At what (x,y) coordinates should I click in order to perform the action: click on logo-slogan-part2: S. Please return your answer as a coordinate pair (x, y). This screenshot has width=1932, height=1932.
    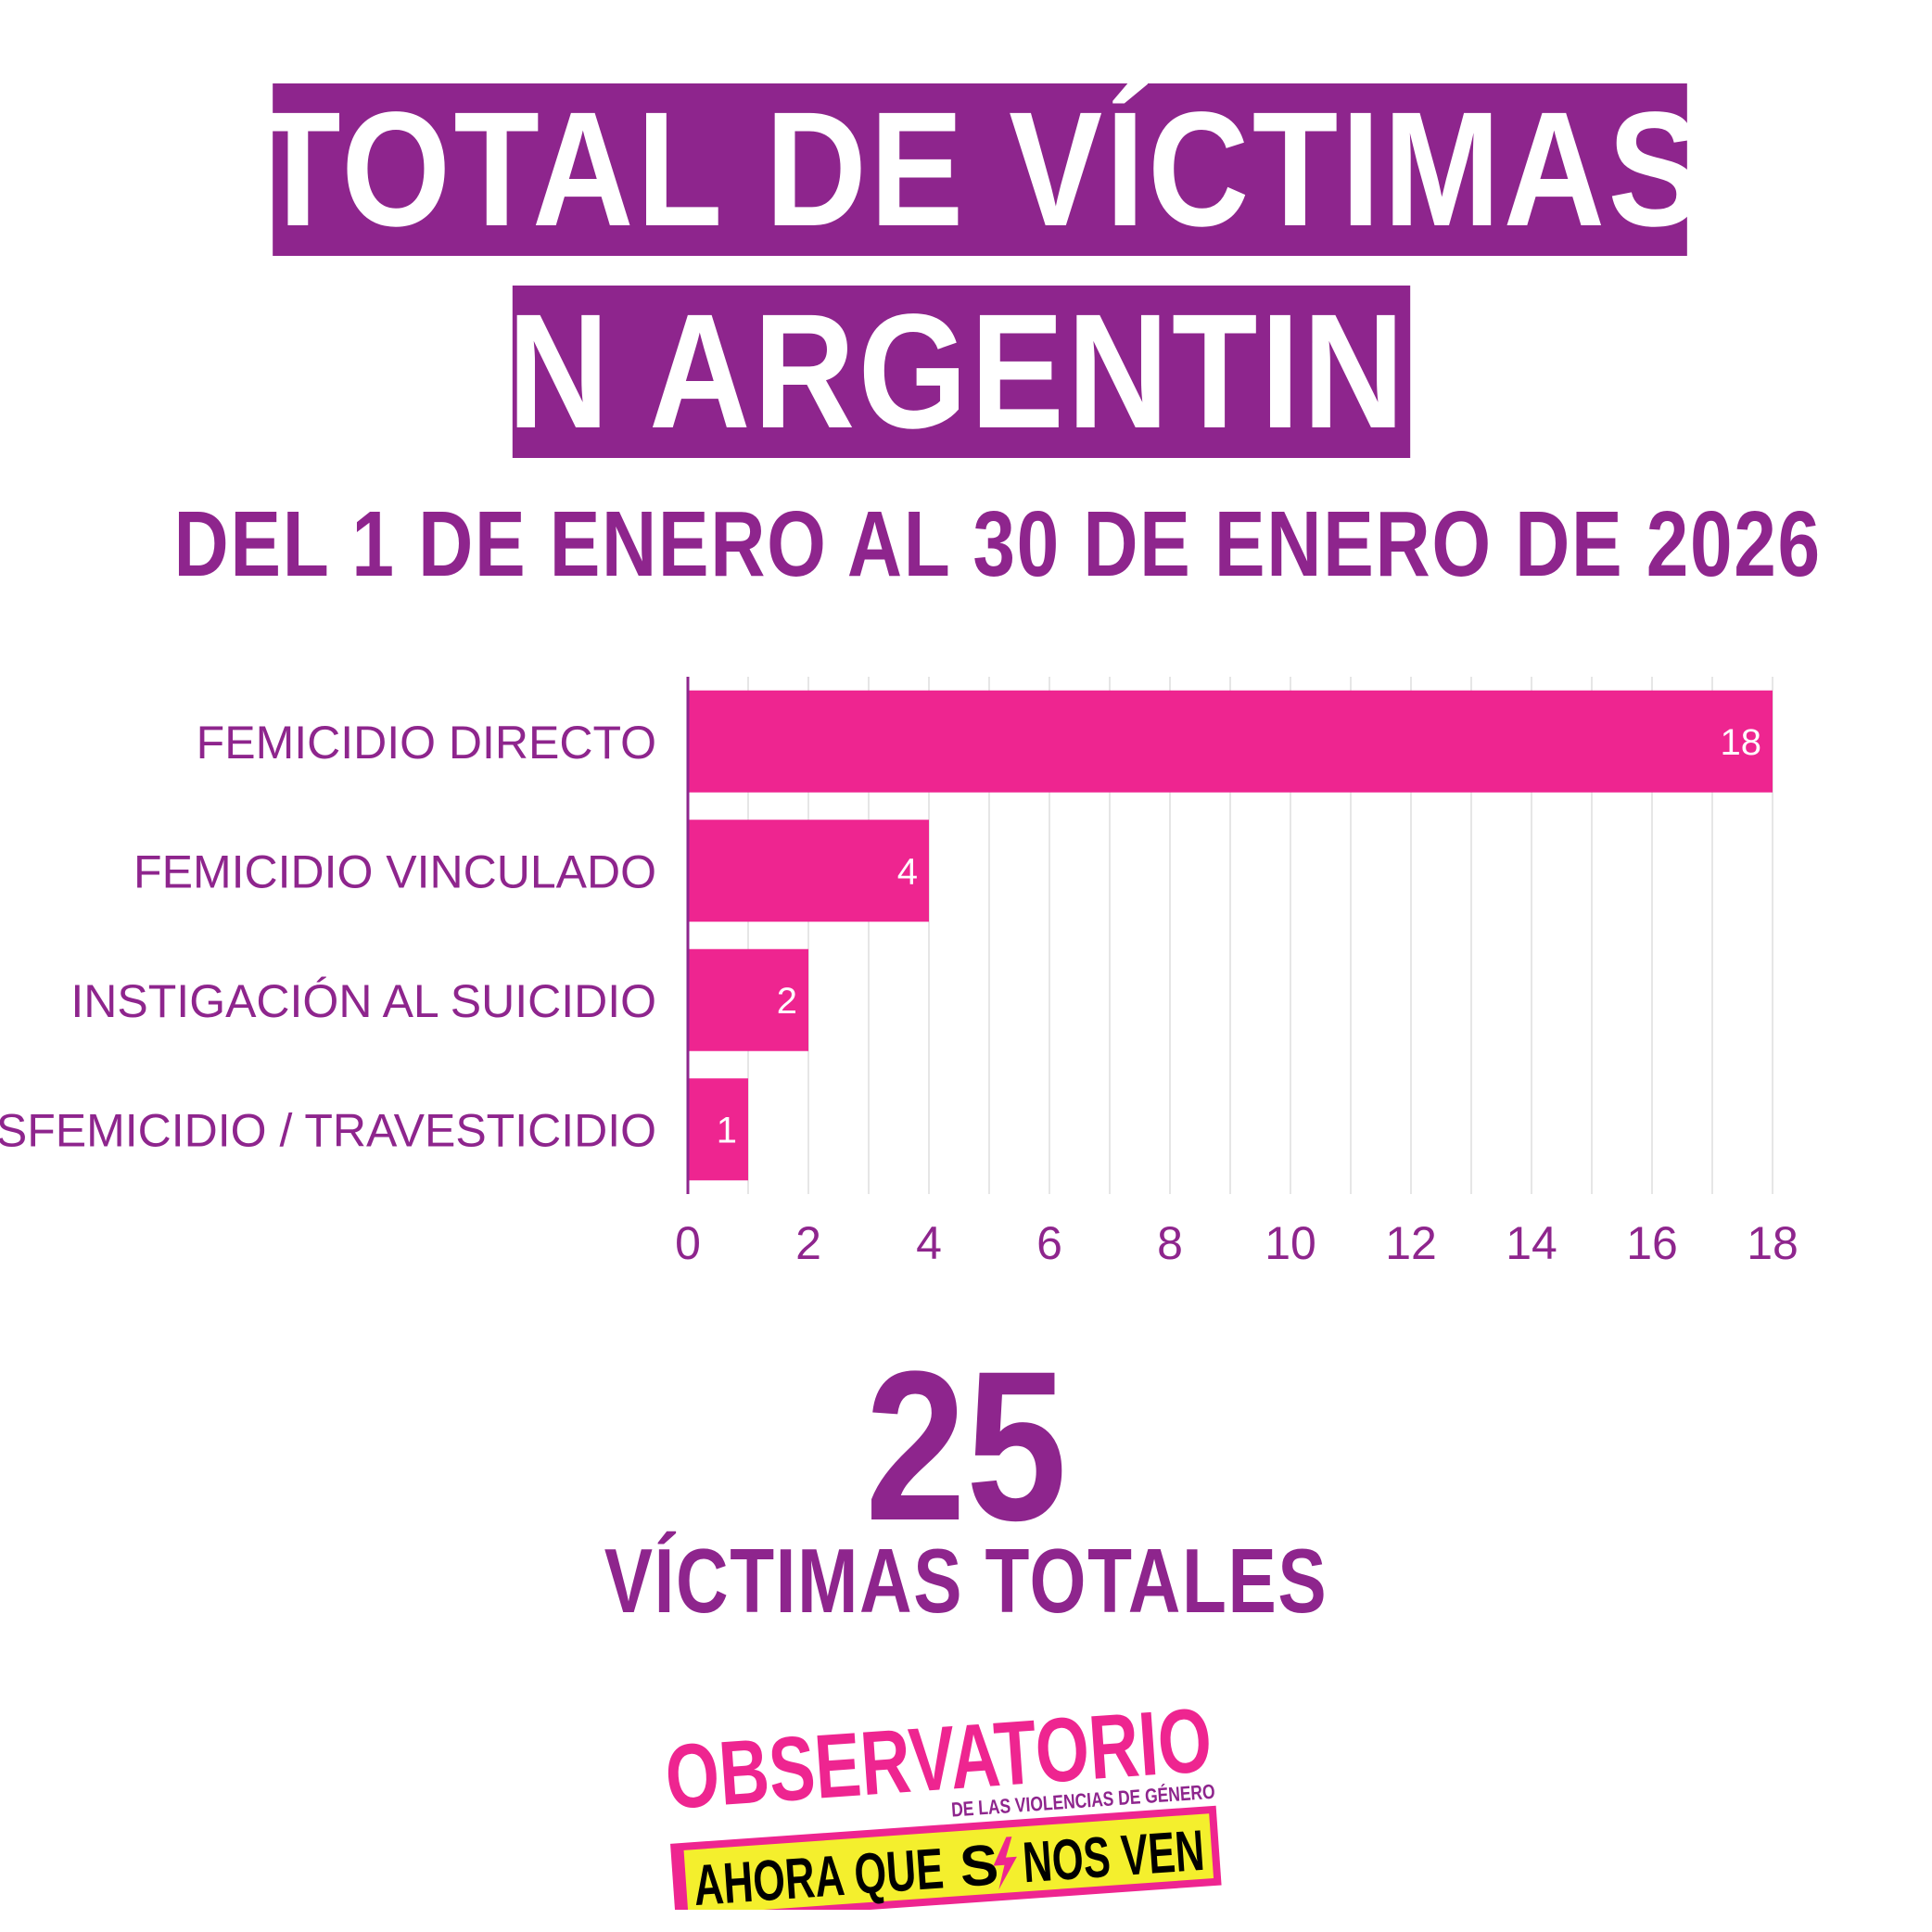
    Looking at the image, I should click on (979, 1866).